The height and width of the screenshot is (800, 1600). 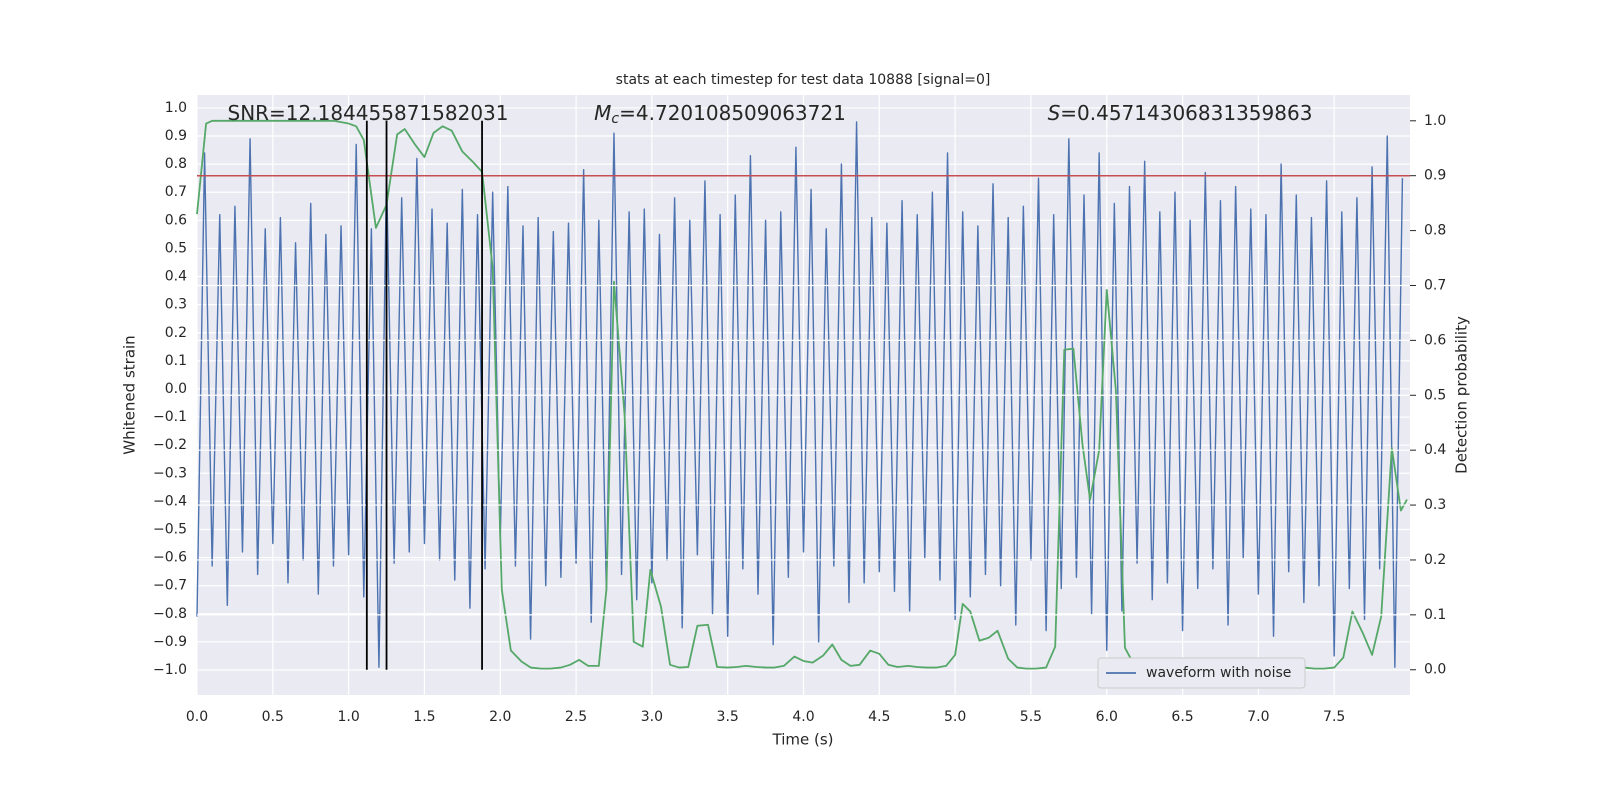 What do you see at coordinates (176, 192) in the screenshot?
I see `y-tick-label: 0.7` at bounding box center [176, 192].